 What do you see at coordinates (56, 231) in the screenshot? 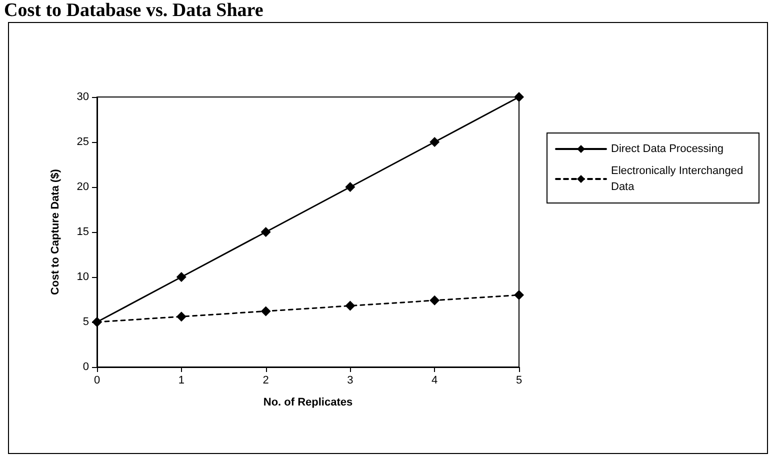
I see `y-axis-title: Cost to Capture Data ($)` at bounding box center [56, 231].